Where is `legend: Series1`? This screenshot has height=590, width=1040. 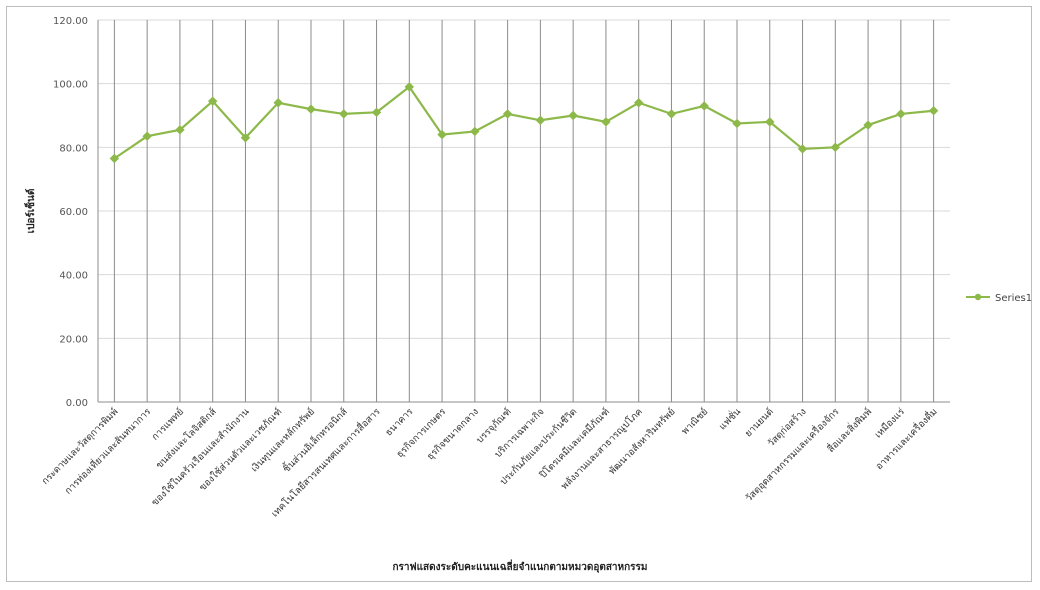
legend: Series1 is located at coordinates (999, 298).